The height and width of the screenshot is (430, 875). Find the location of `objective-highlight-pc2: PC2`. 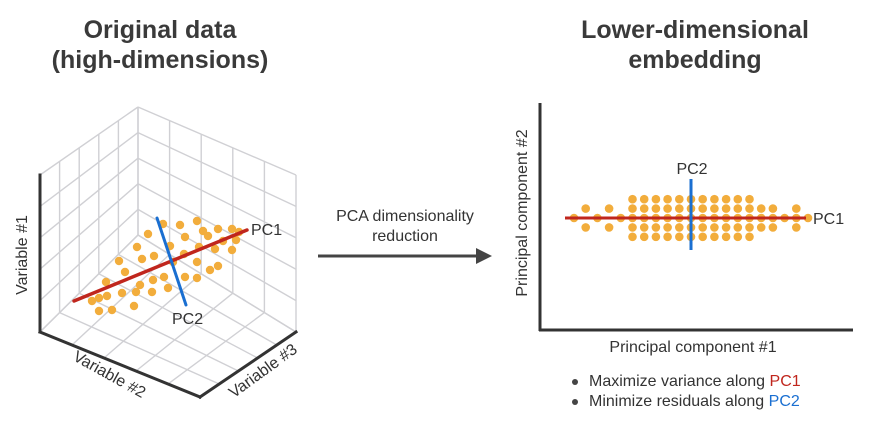

objective-highlight-pc2: PC2 is located at coordinates (784, 401).